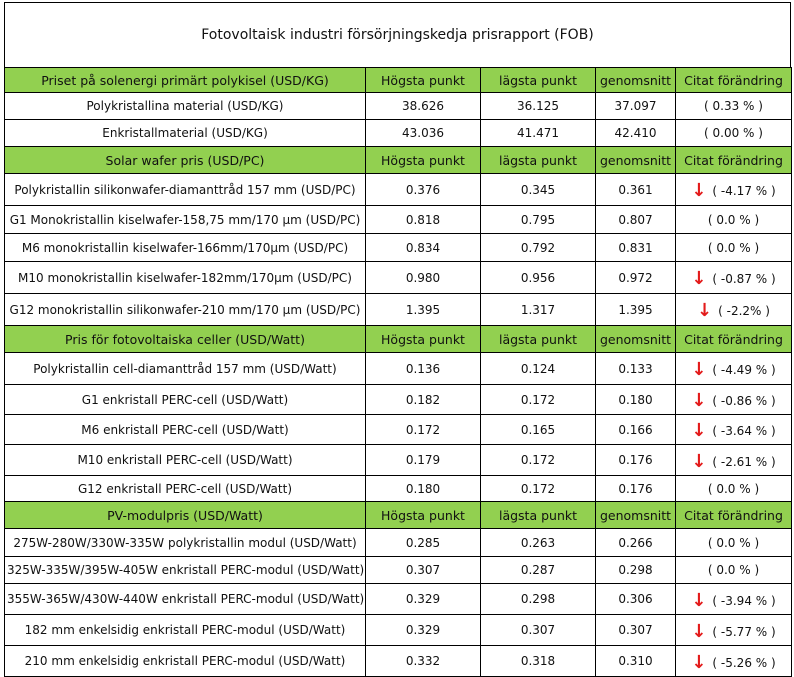 This screenshot has width=794, height=677. I want to click on avg-price: 0.298, so click(635, 570).